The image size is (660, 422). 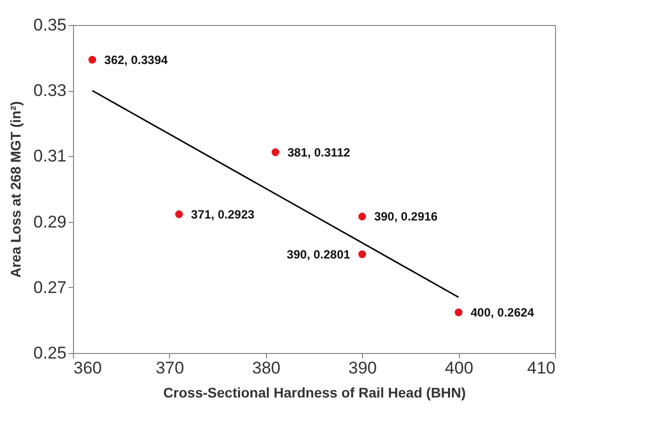 I want to click on x-axis-title: Cross-Sectional Hardness of Rail Head (BHN), so click(x=314, y=392).